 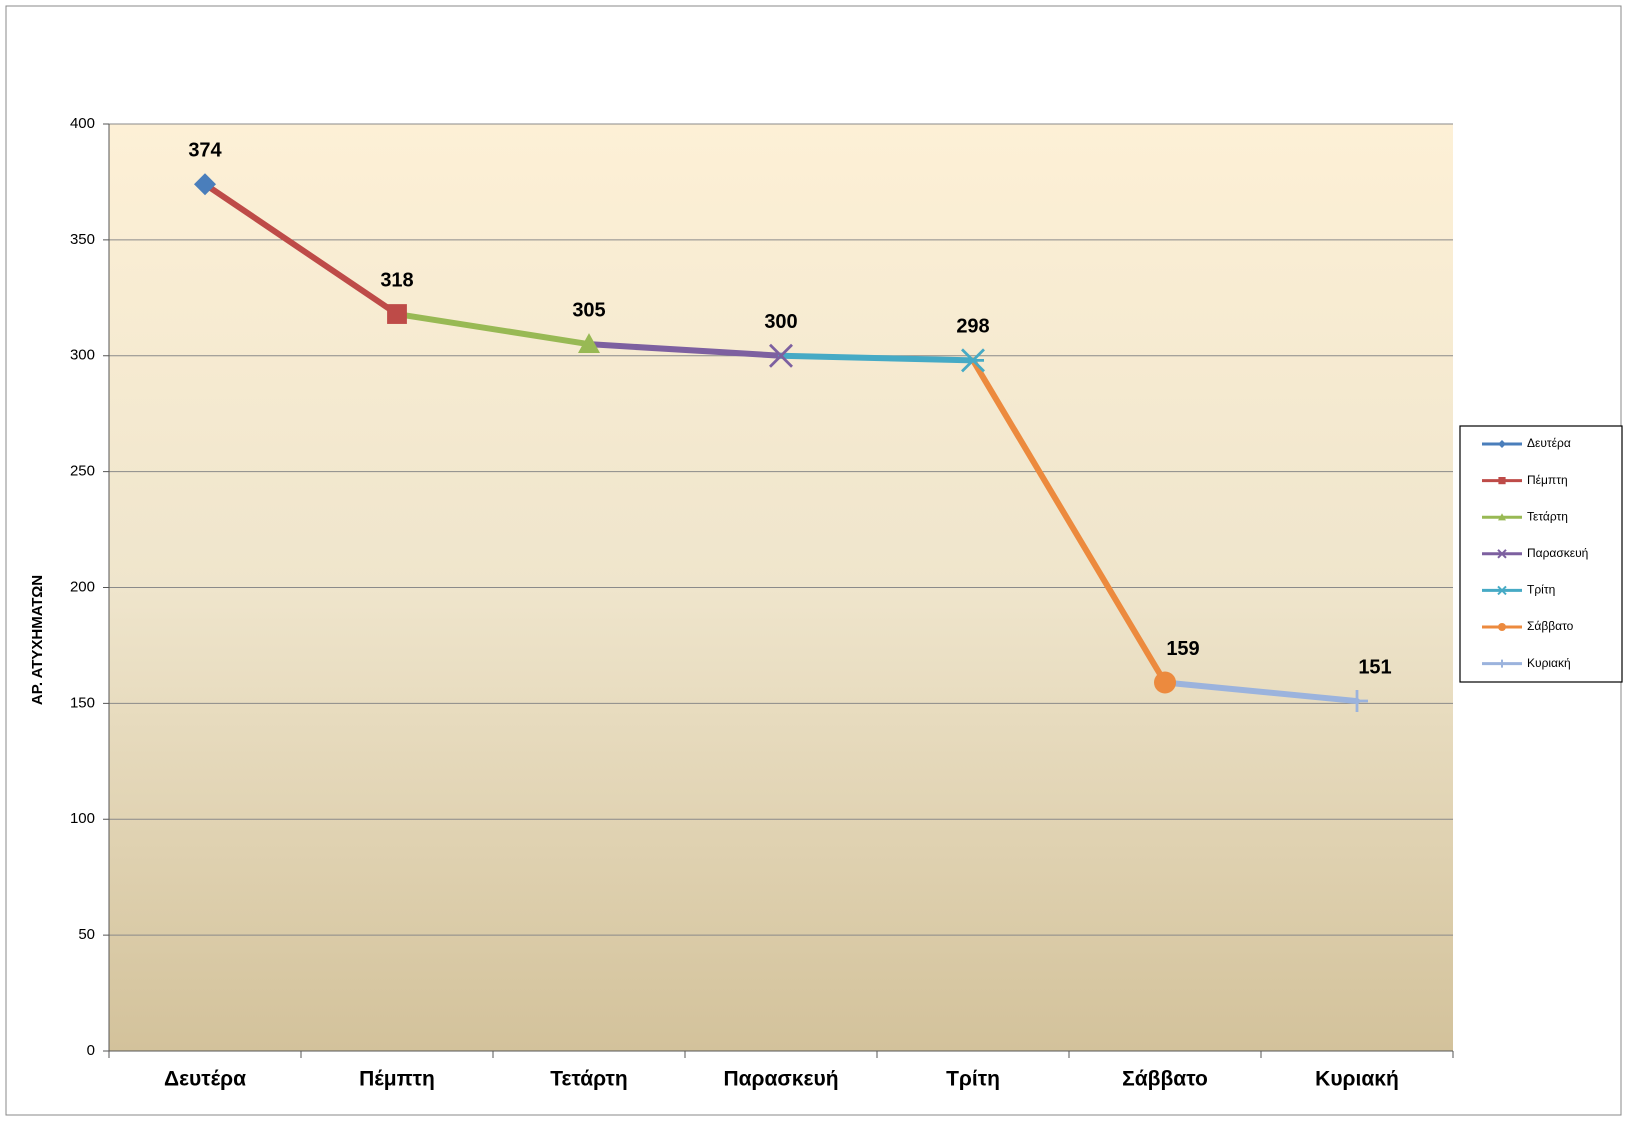 I want to click on data-label: 159, so click(x=1182, y=649).